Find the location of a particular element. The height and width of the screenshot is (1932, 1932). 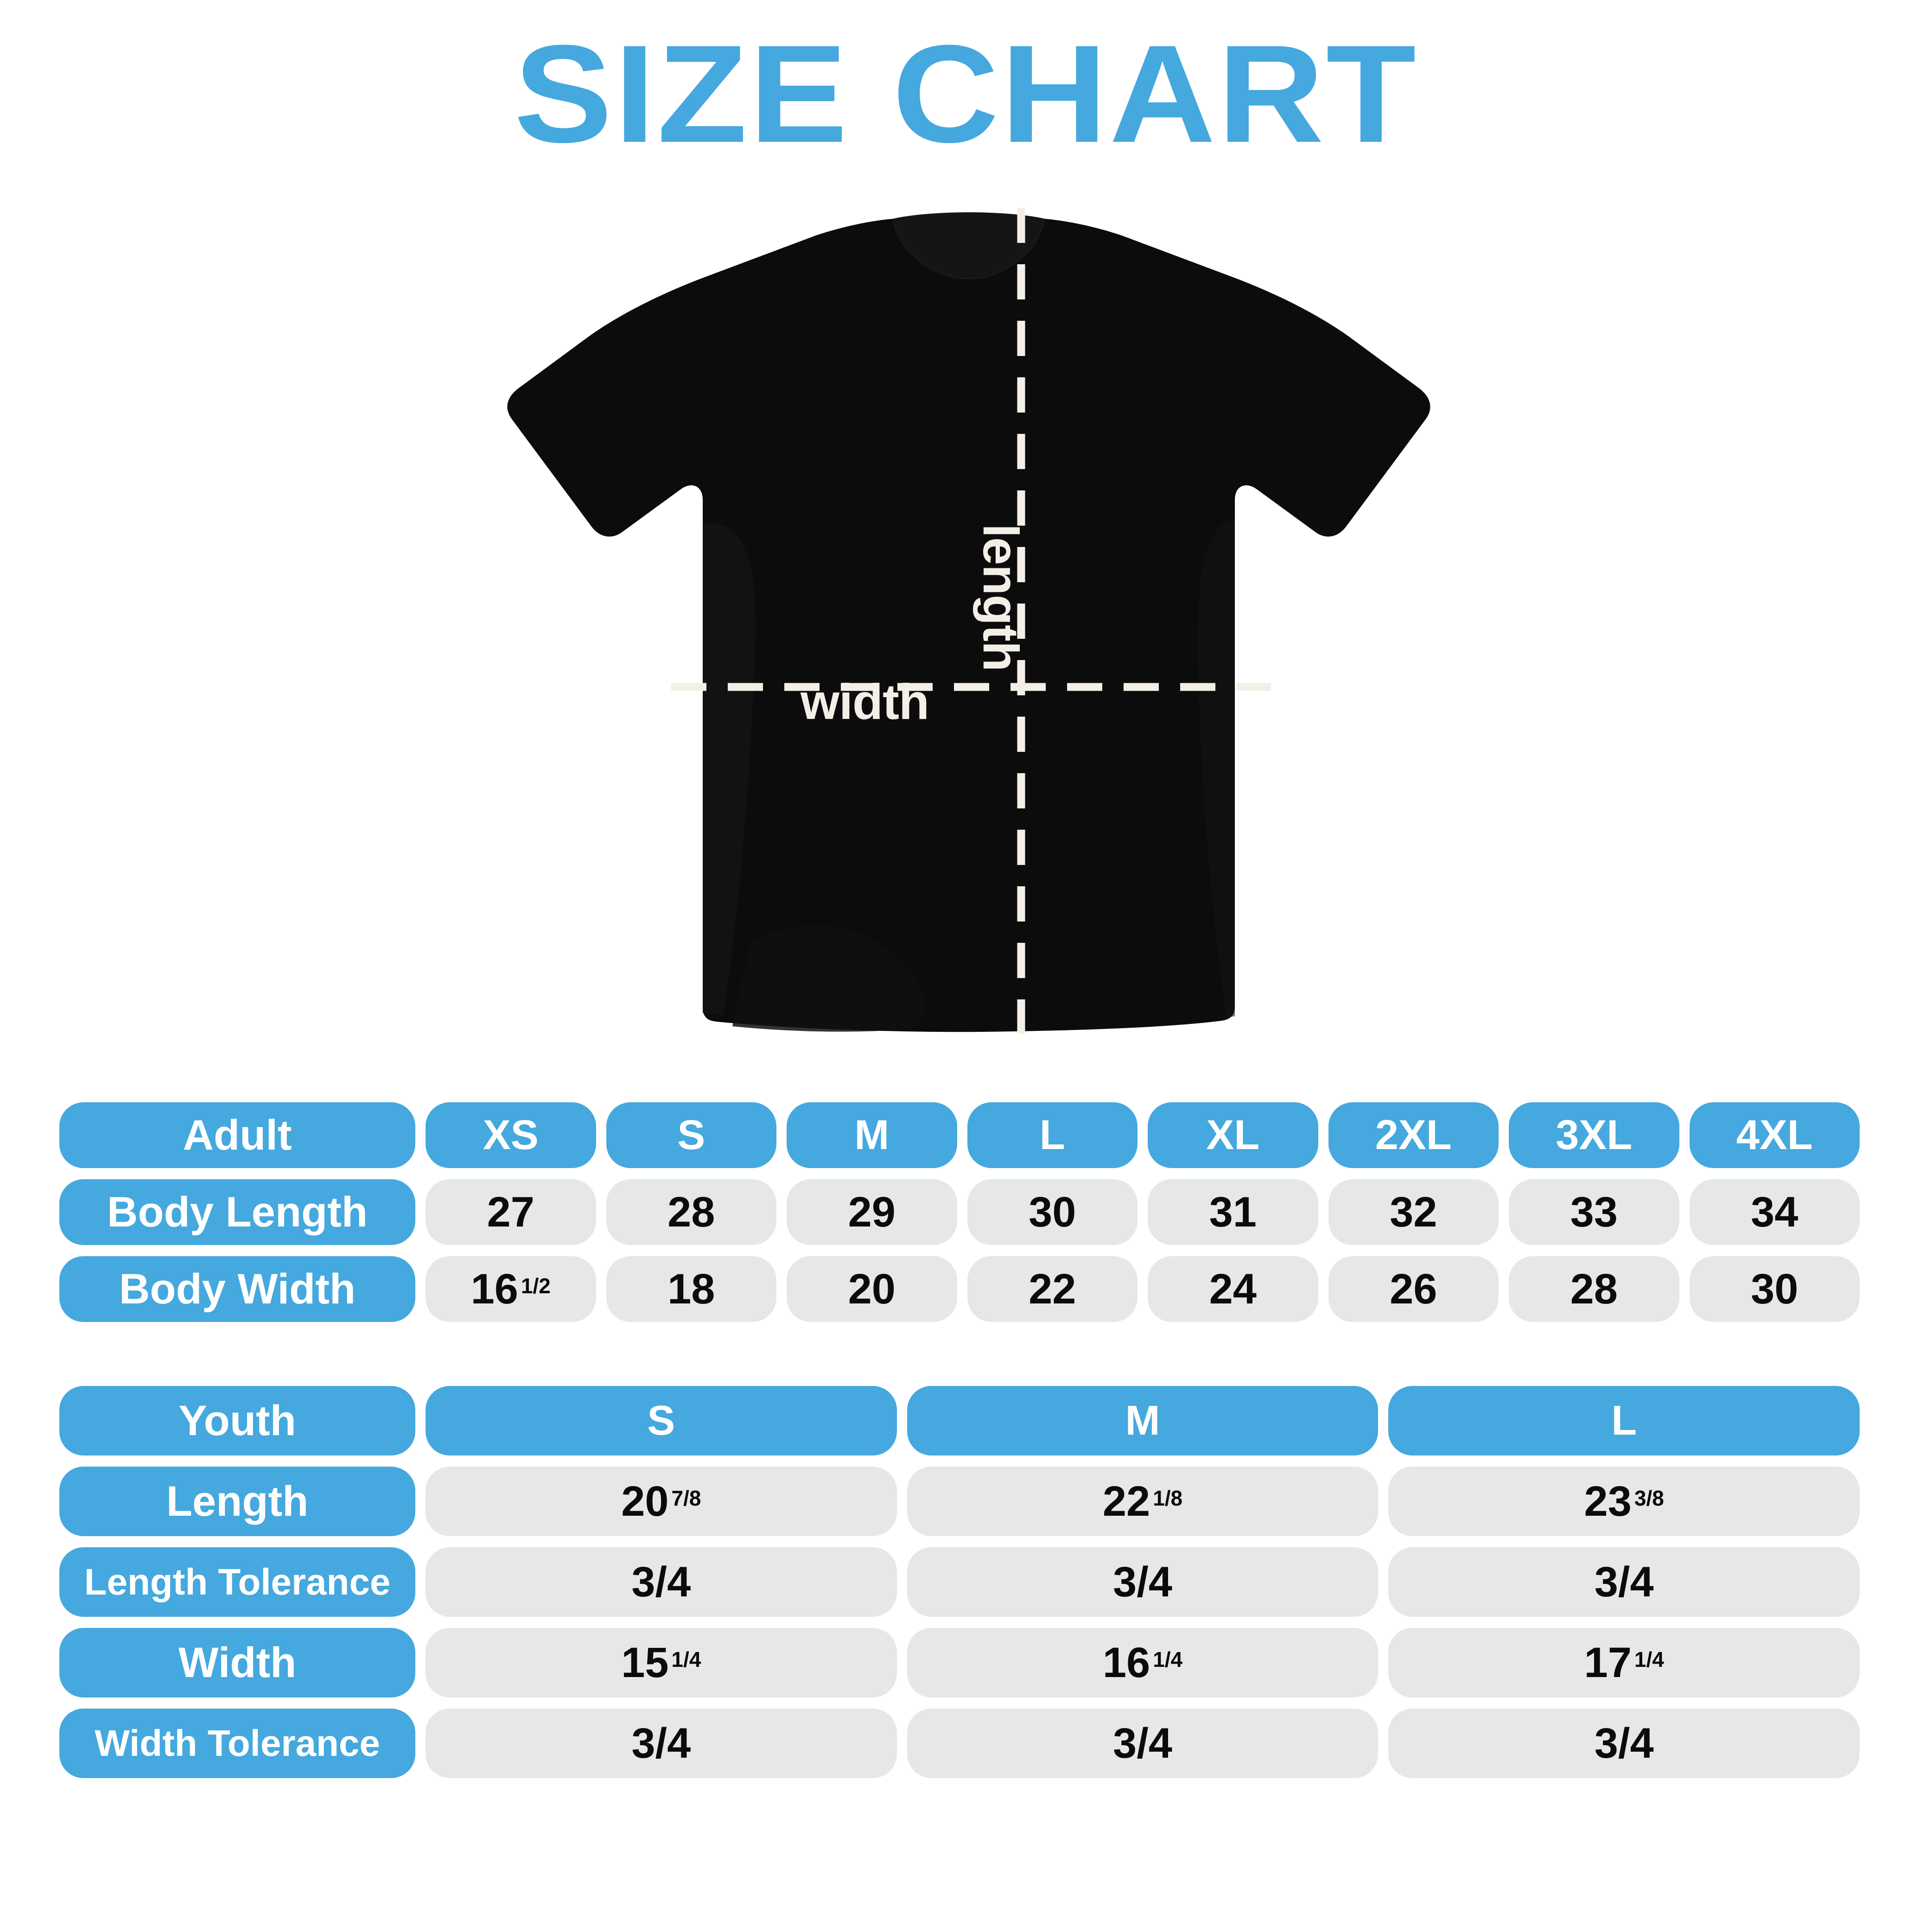

adult-body-width-label: Body Width is located at coordinates (237, 1289).